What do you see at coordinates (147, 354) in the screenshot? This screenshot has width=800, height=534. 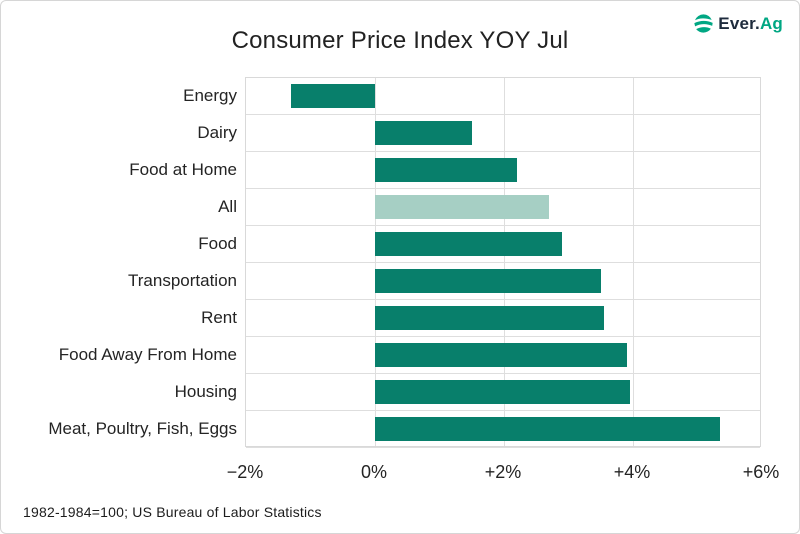 I see `category-label: Food Away From Home` at bounding box center [147, 354].